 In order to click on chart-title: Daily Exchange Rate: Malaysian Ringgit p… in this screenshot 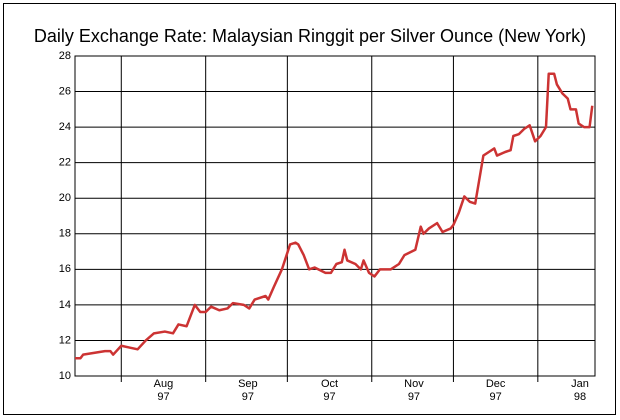, I will do `click(310, 36)`.